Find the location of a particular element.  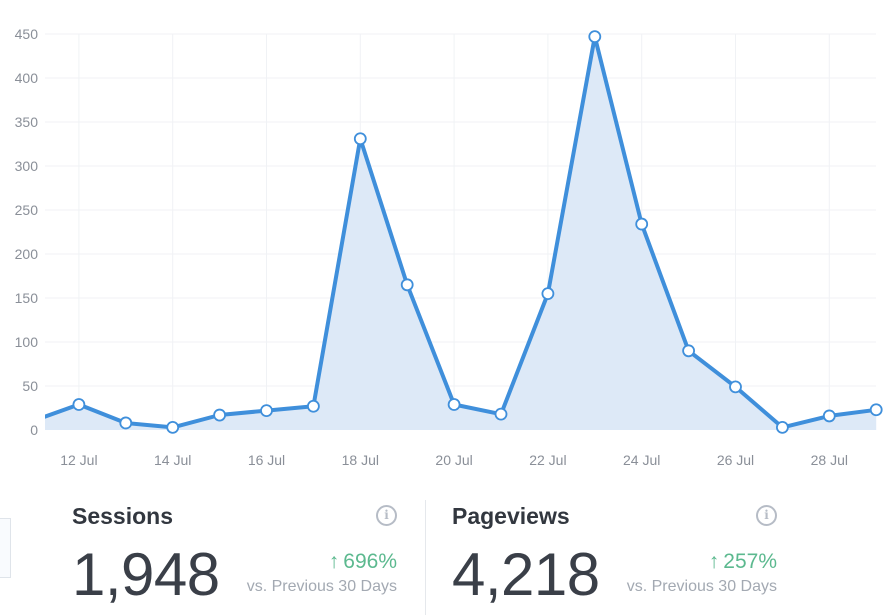

y-tick-label: 300 is located at coordinates (27, 166).